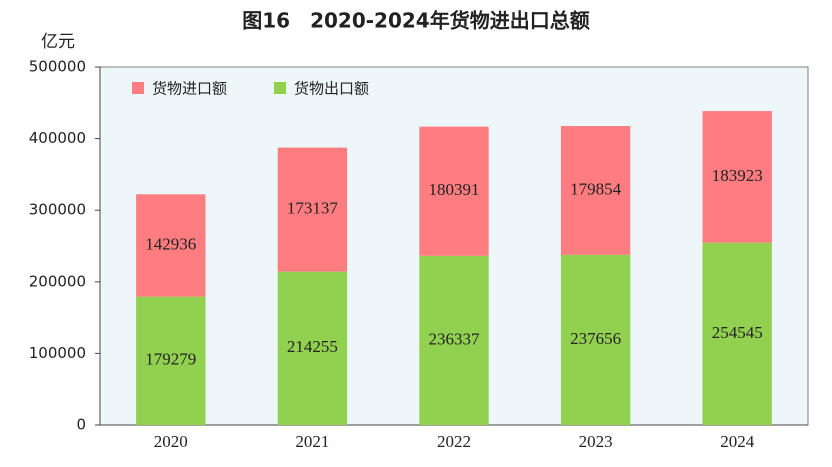 This screenshot has width=832, height=467. I want to click on y-tick-label: 100000, so click(57, 353).